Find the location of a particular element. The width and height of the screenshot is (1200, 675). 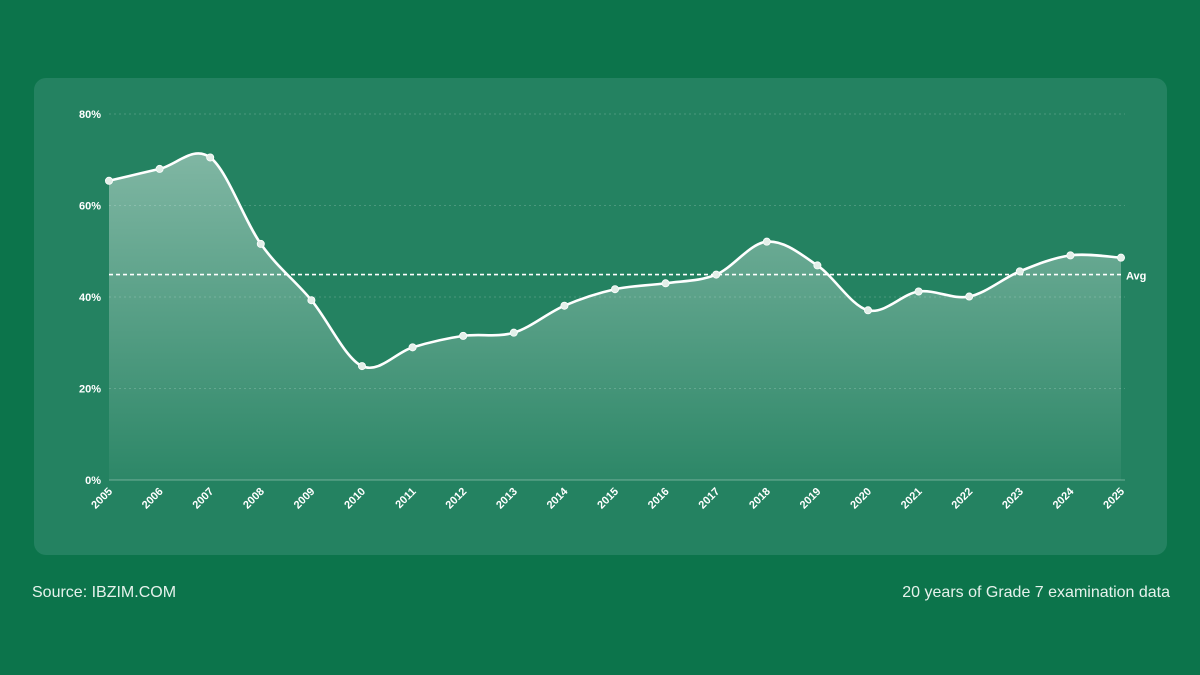

x-tick-label: 2012 is located at coordinates (457, 499).